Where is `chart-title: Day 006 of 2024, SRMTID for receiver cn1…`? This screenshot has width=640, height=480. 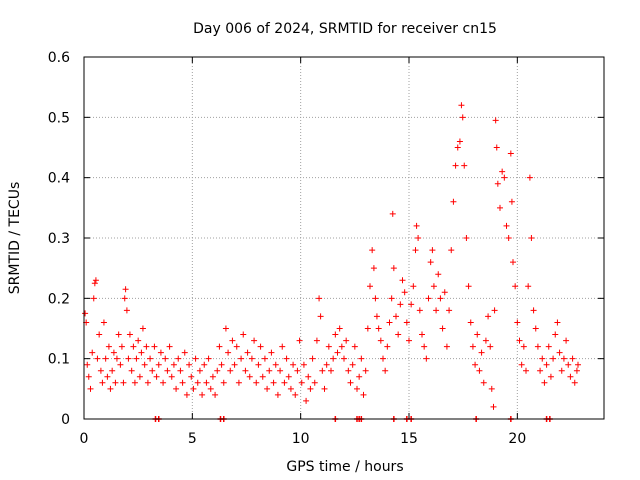
chart-title: Day 006 of 2024, SRMTID for receiver cn1… is located at coordinates (345, 29).